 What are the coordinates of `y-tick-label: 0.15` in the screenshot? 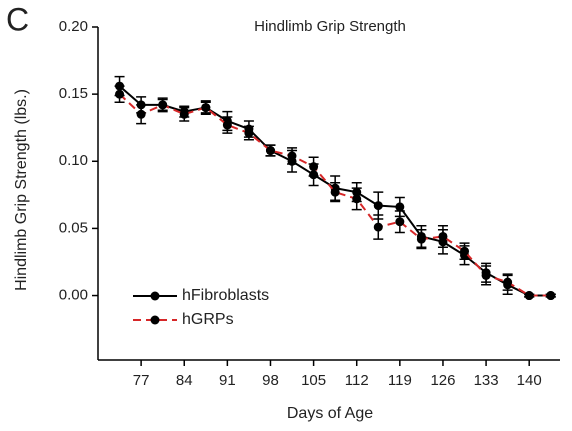 It's located at (73, 93).